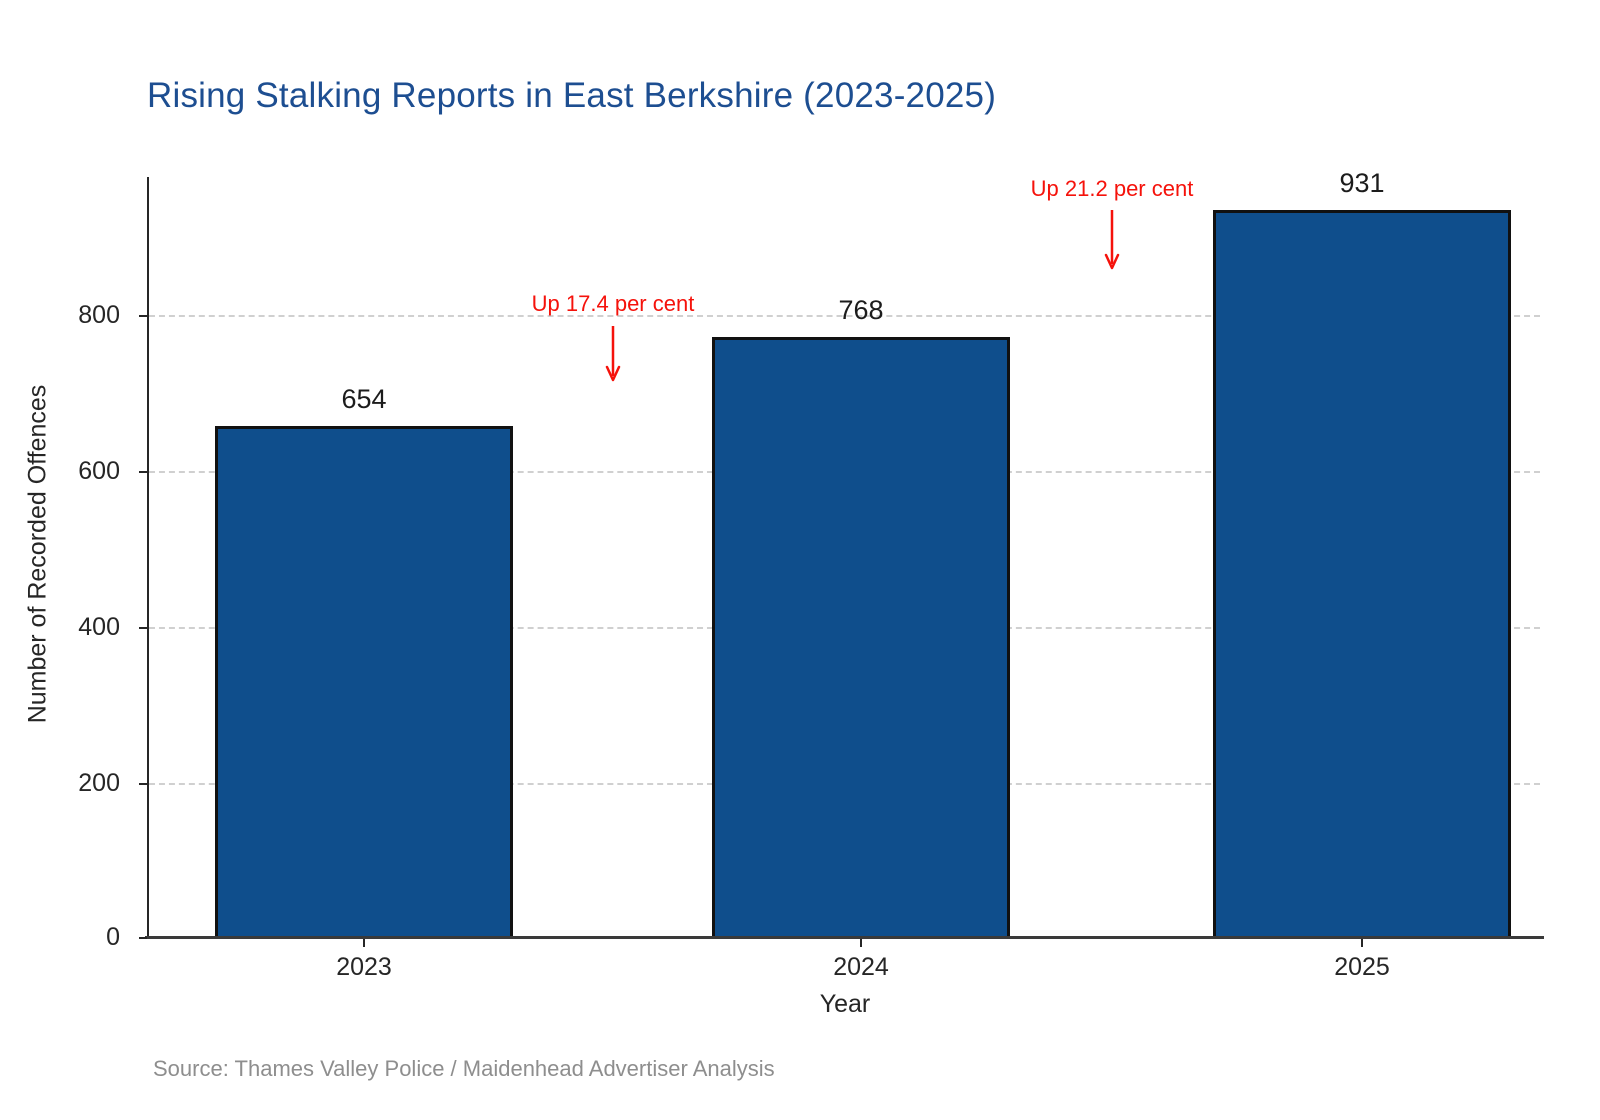 The image size is (1600, 1120). I want to click on bar-2025, so click(1362, 573).